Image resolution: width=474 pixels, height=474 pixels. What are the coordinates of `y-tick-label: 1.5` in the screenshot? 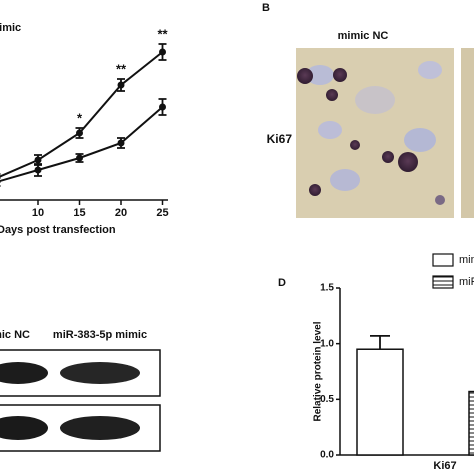 It's located at (327, 288).